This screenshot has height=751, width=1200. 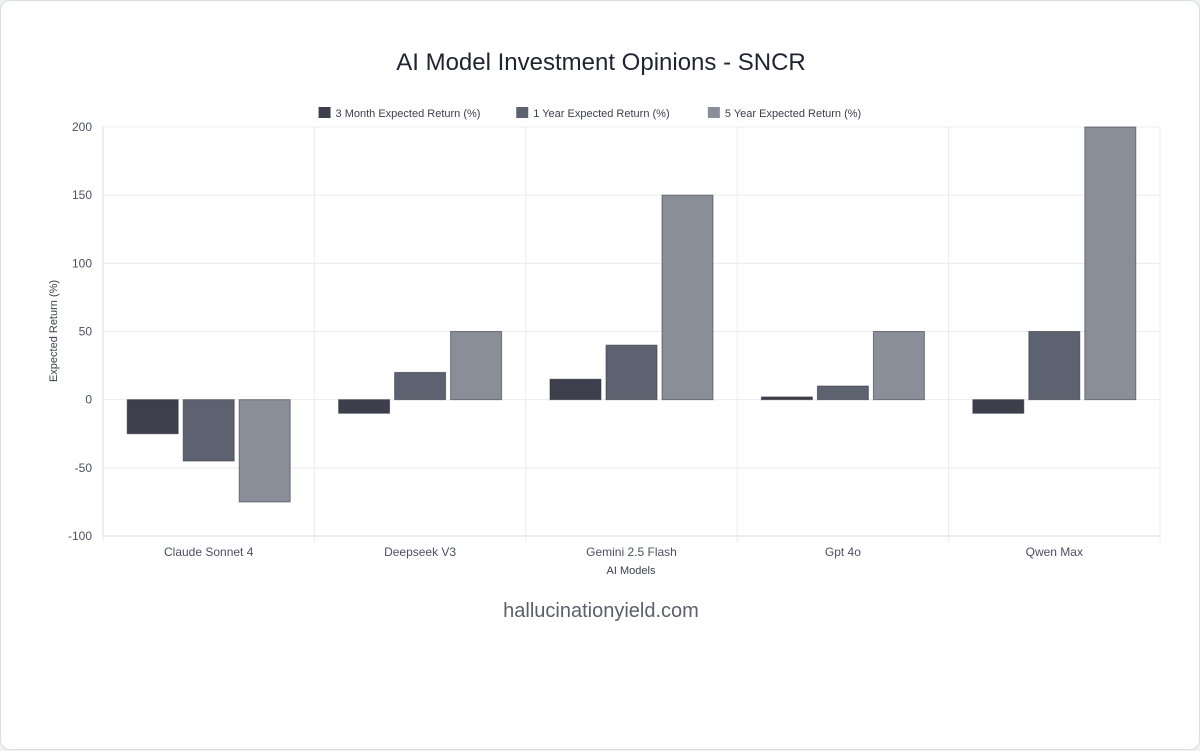 I want to click on x-tick-label: Claude Sonnet 4, so click(x=209, y=552).